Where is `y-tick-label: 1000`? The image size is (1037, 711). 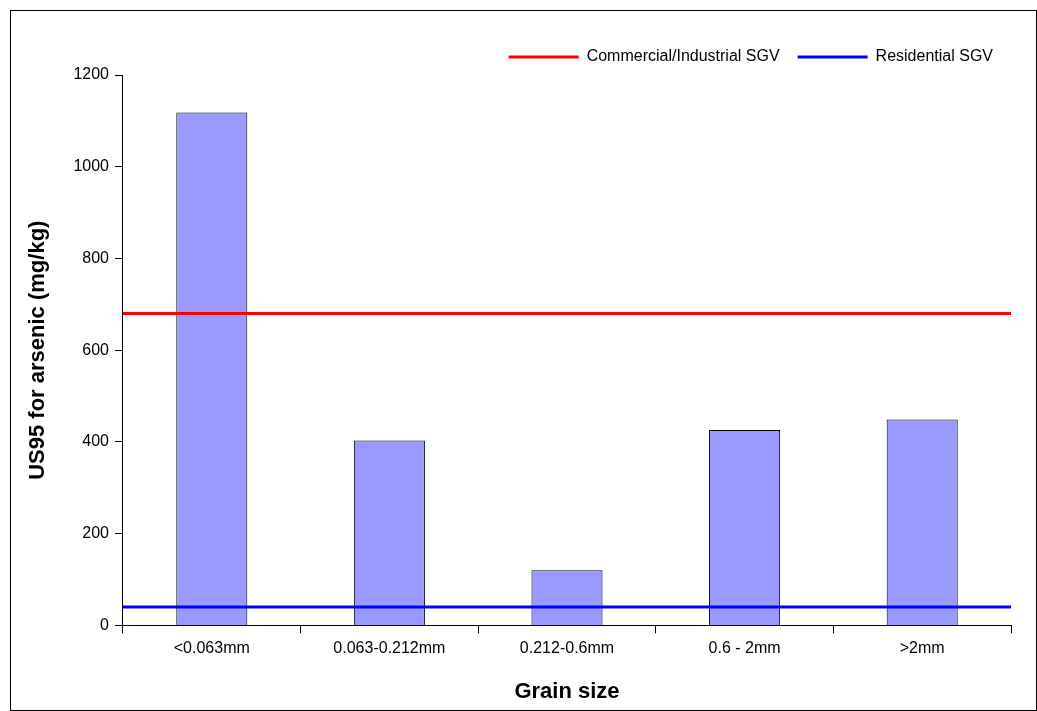
y-tick-label: 1000 is located at coordinates (91, 166).